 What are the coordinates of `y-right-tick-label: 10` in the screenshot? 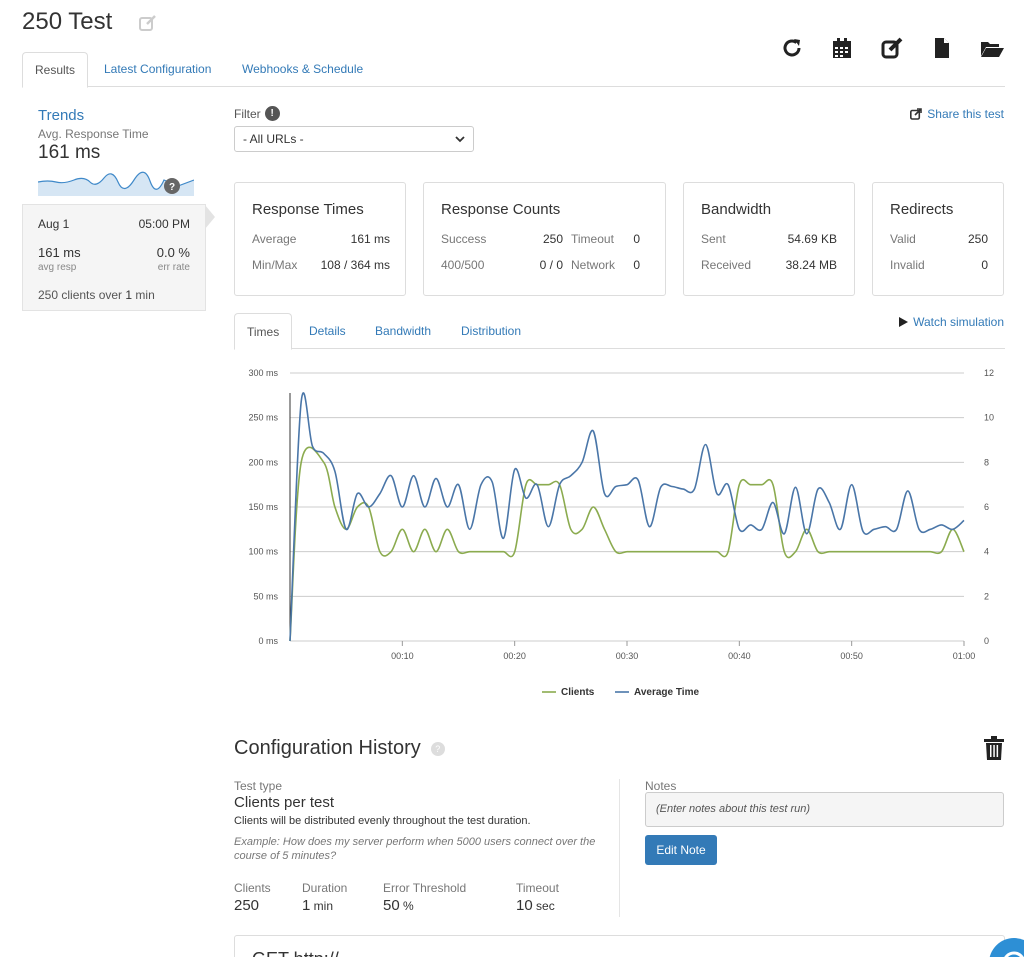 It's located at (989, 418).